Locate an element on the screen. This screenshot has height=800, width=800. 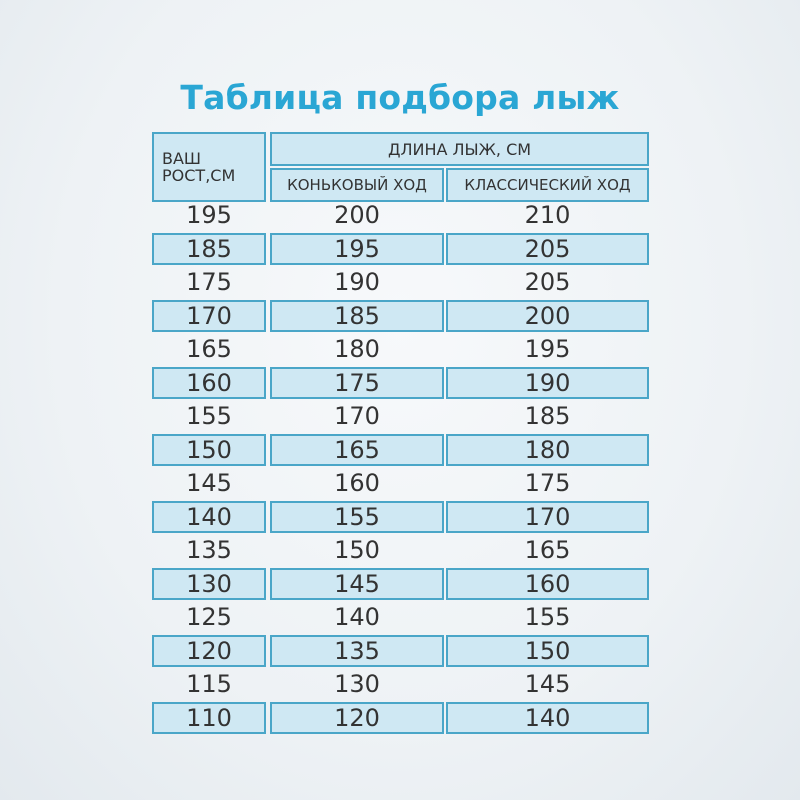
table-cell-skate: 155 is located at coordinates (357, 516).